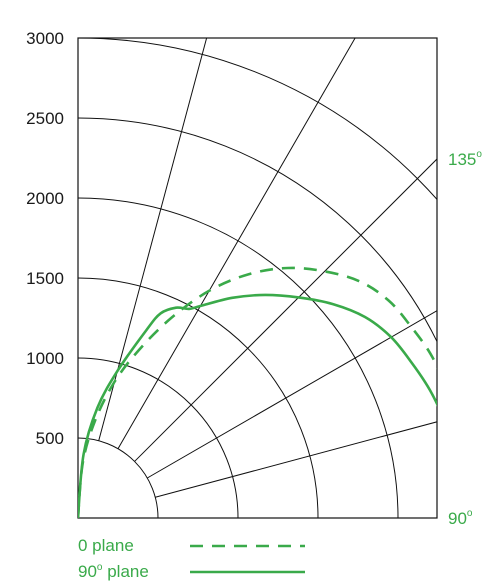  What do you see at coordinates (45, 238) in the screenshot?
I see `radial-tick-labels: 500 1000 1500 2000 2500 3000` at bounding box center [45, 238].